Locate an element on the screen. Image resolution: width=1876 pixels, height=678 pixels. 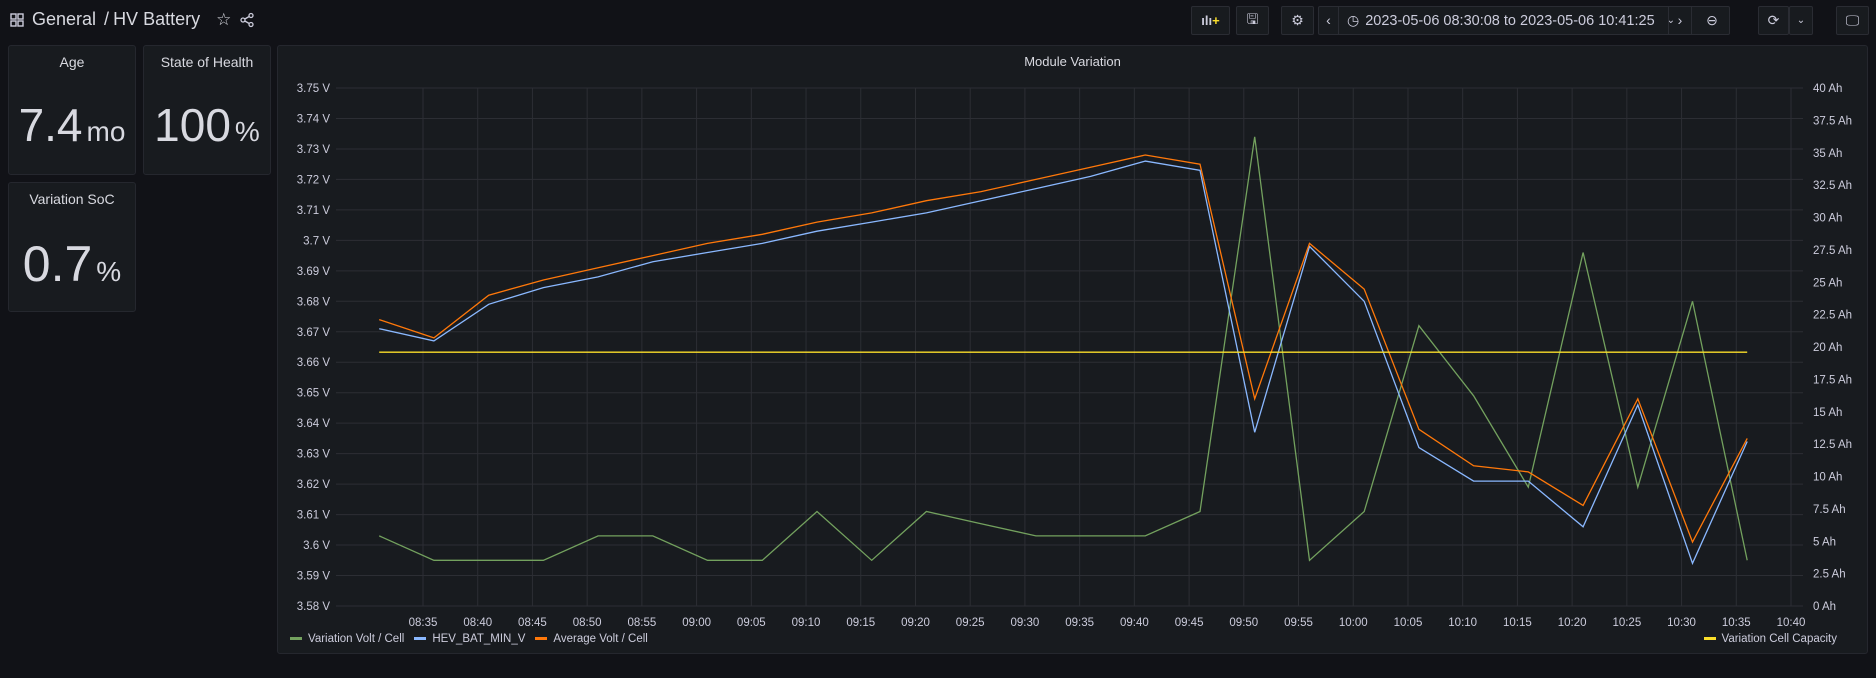
x-tick-label: 09:35 is located at coordinates (1079, 623).